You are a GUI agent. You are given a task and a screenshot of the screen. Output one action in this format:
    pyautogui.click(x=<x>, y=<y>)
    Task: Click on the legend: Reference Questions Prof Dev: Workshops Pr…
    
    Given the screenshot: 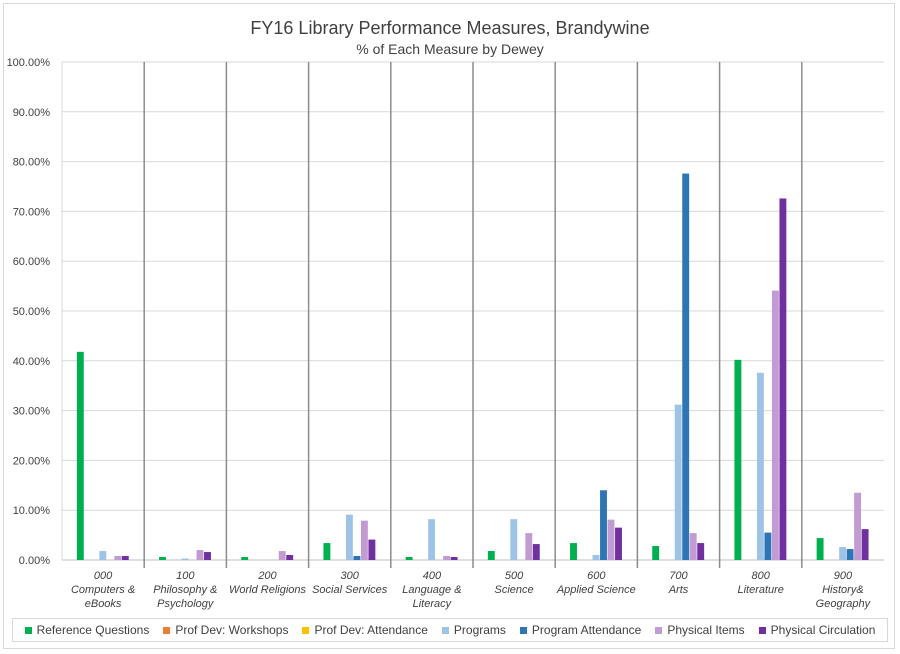 What is the action you would take?
    pyautogui.click(x=450, y=630)
    